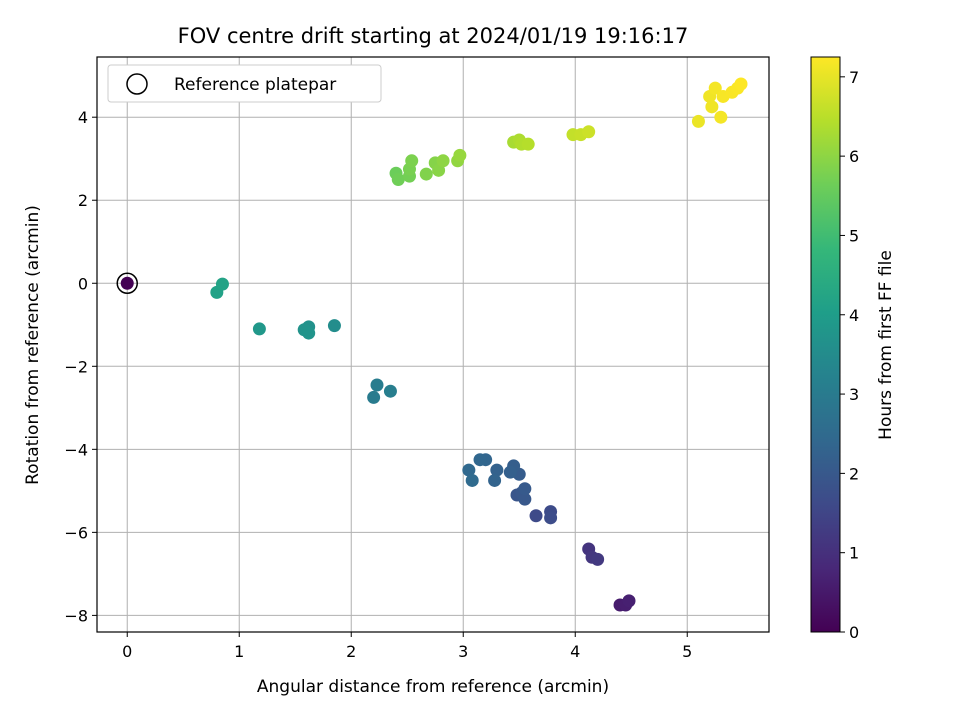  I want to click on y-axis-label: Rotation from reference (arcmin), so click(33, 345).